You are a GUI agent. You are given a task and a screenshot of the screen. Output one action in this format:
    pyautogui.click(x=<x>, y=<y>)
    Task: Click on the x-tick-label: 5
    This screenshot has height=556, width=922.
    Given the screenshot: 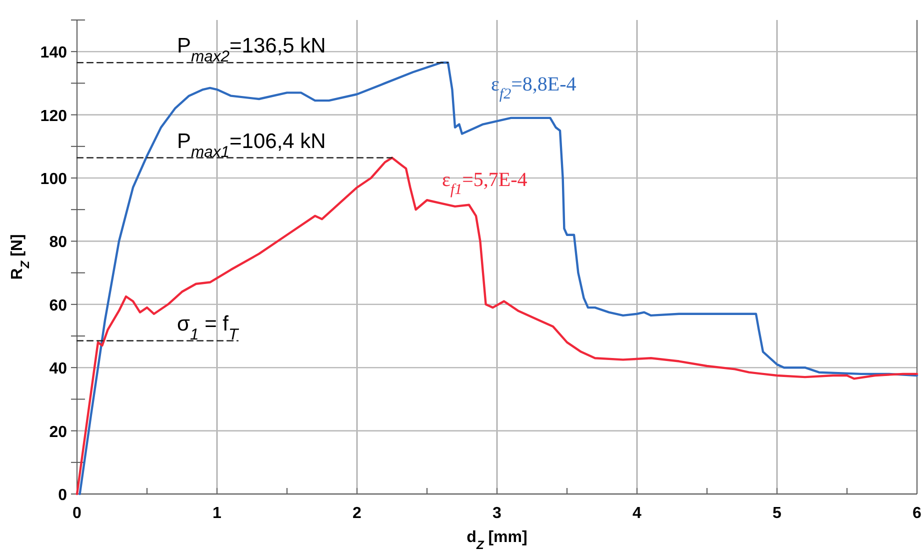 What is the action you would take?
    pyautogui.click(x=777, y=513)
    